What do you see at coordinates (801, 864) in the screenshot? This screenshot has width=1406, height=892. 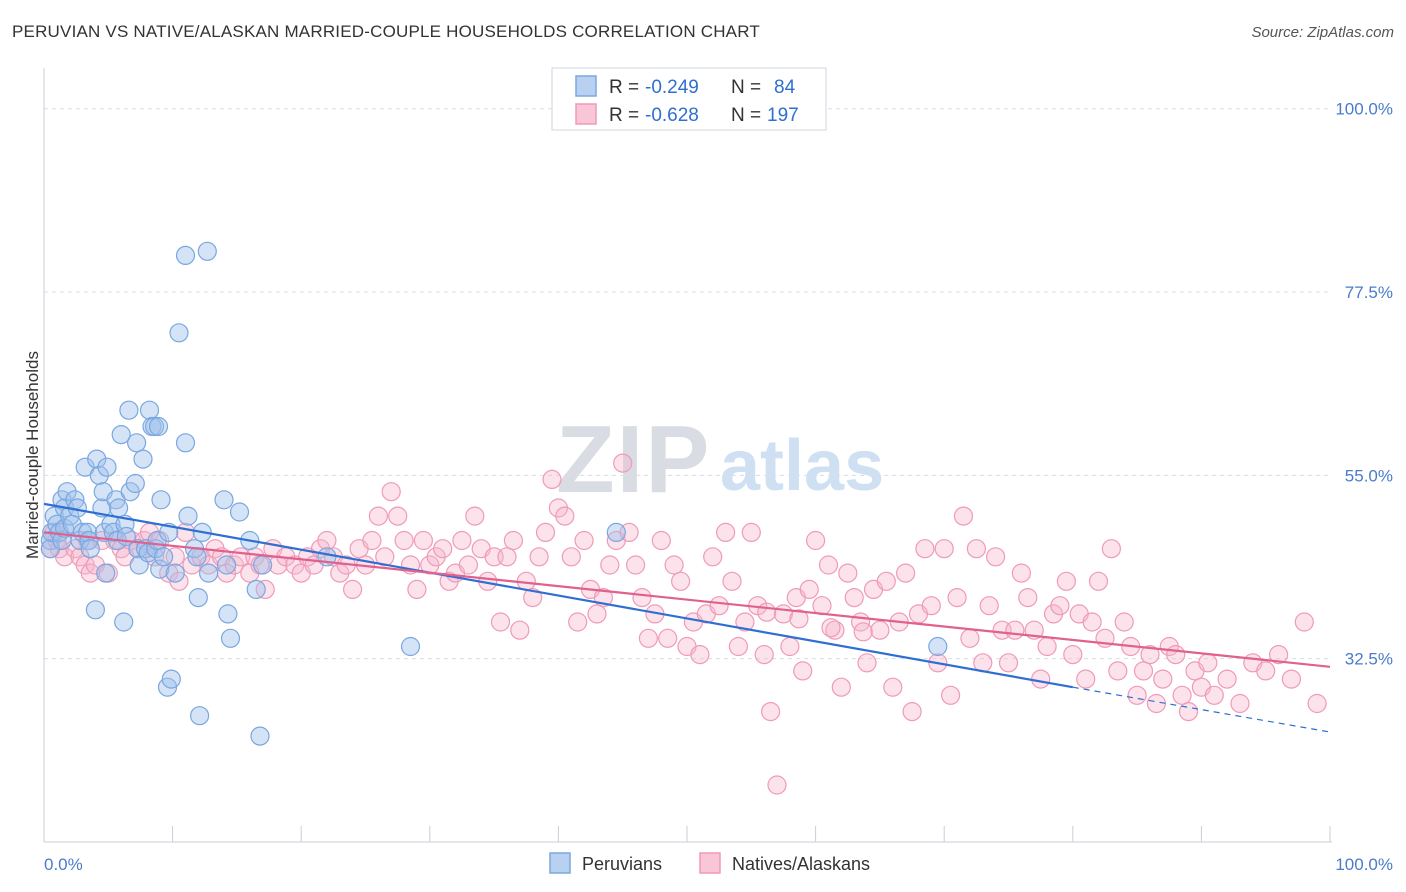 I see `bottom-legend-natives: Natives/Alaskans` at bounding box center [801, 864].